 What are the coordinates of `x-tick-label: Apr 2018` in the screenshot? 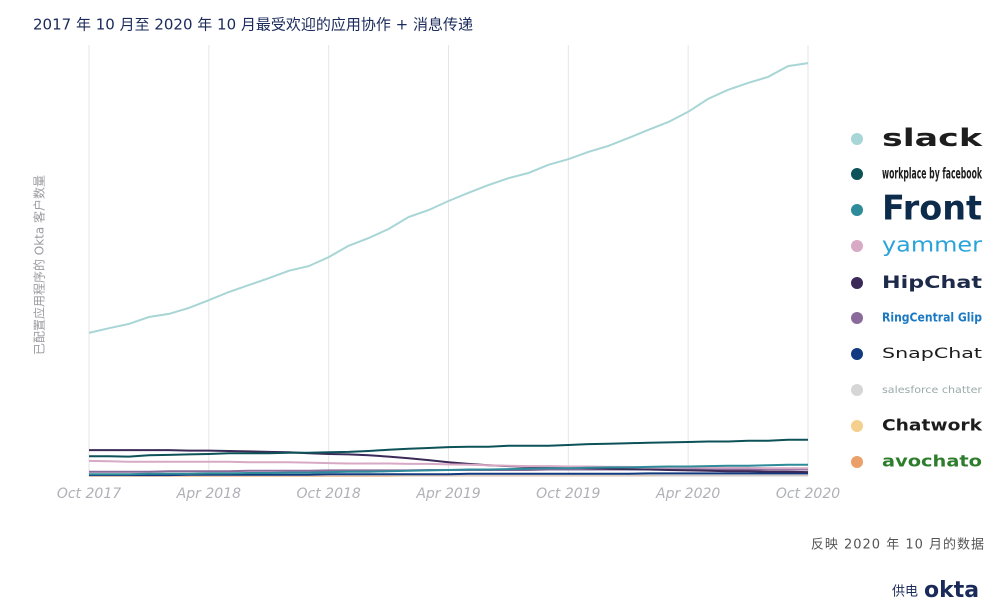 It's located at (208, 494).